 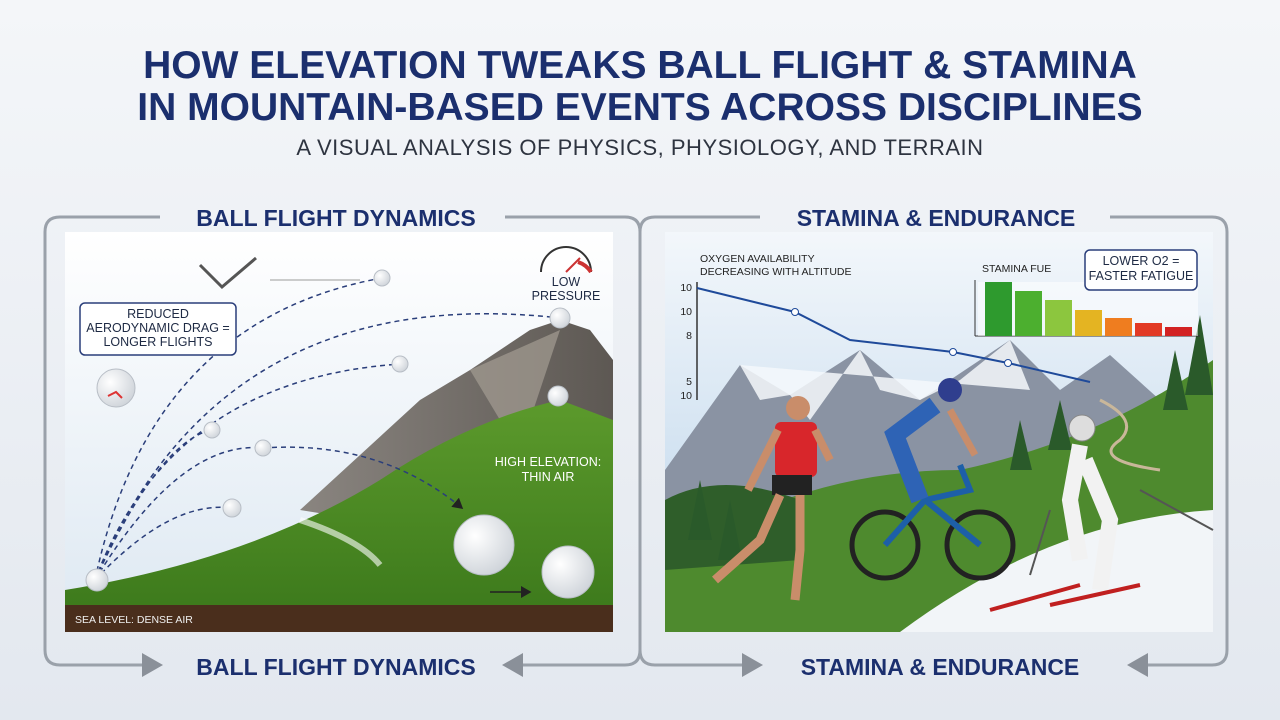 I want to click on axis-labels: 10 10 8 5 10, so click(x=686, y=342).